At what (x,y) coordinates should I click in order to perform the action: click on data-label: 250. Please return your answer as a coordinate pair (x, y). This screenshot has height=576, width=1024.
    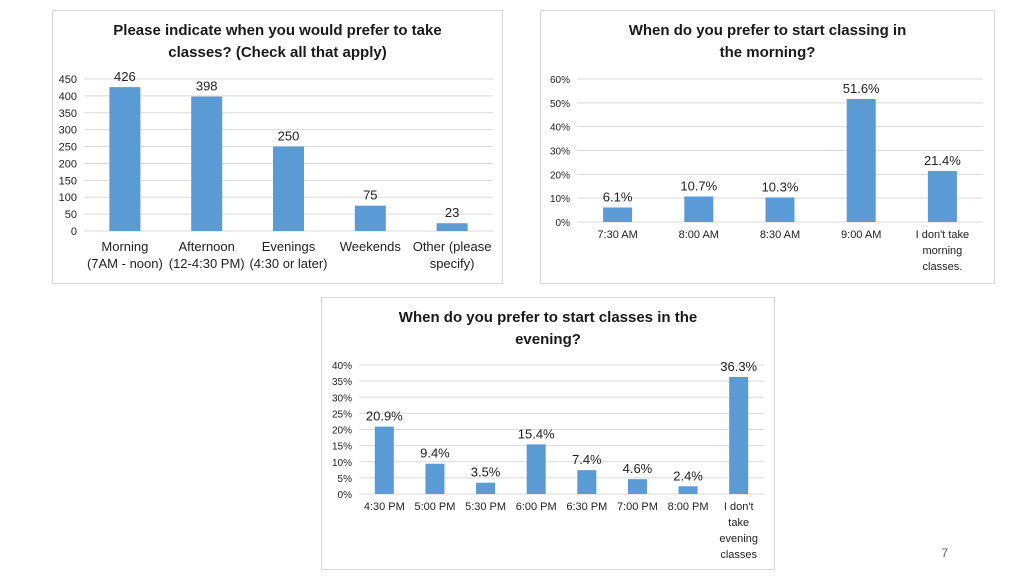
    Looking at the image, I should click on (289, 136).